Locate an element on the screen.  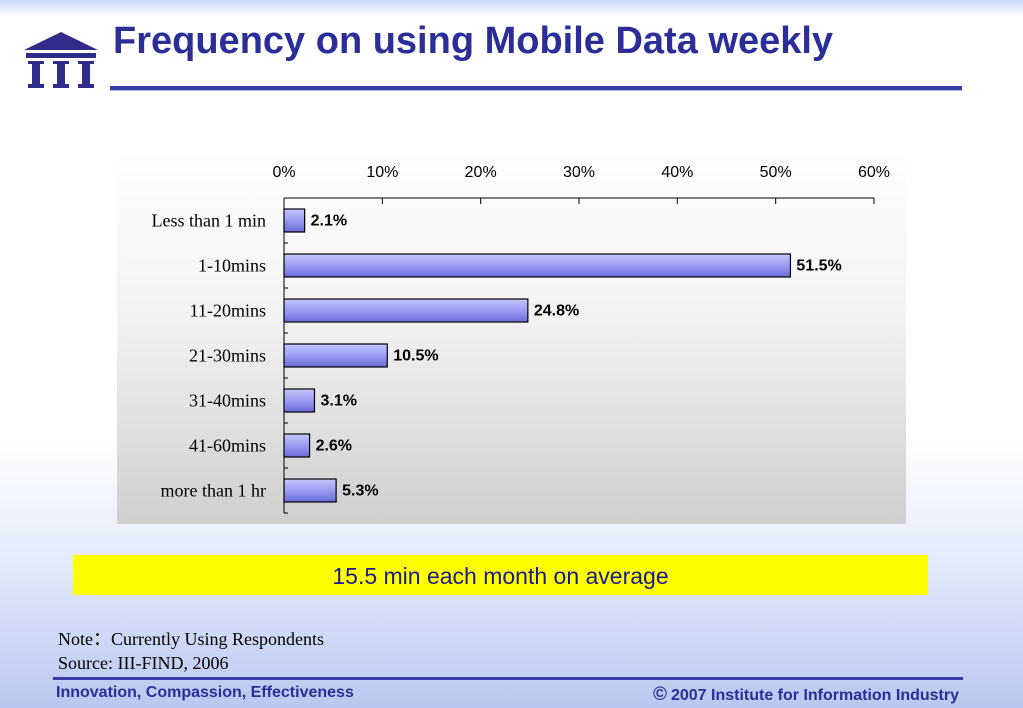
footer-slogan: Innovation, Compassion, Effectiveness is located at coordinates (205, 692).